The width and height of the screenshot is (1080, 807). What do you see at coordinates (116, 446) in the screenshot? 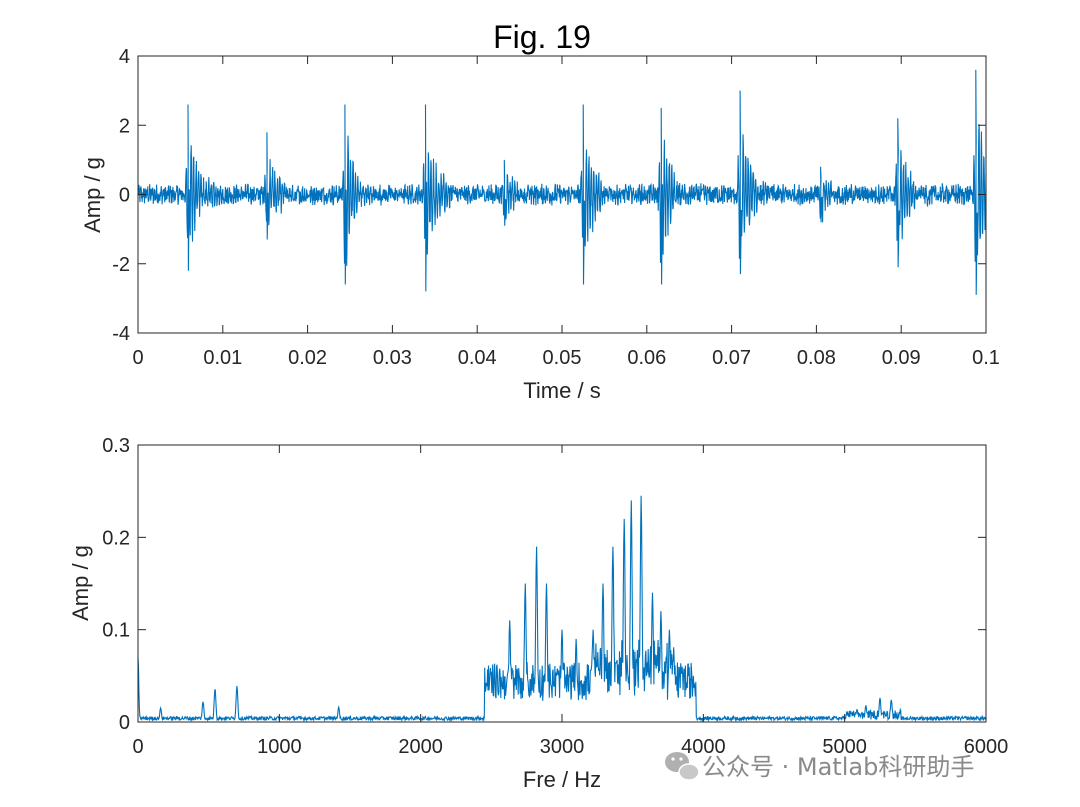
I see `bottom-y-tick-label: 0.3` at bounding box center [116, 446].